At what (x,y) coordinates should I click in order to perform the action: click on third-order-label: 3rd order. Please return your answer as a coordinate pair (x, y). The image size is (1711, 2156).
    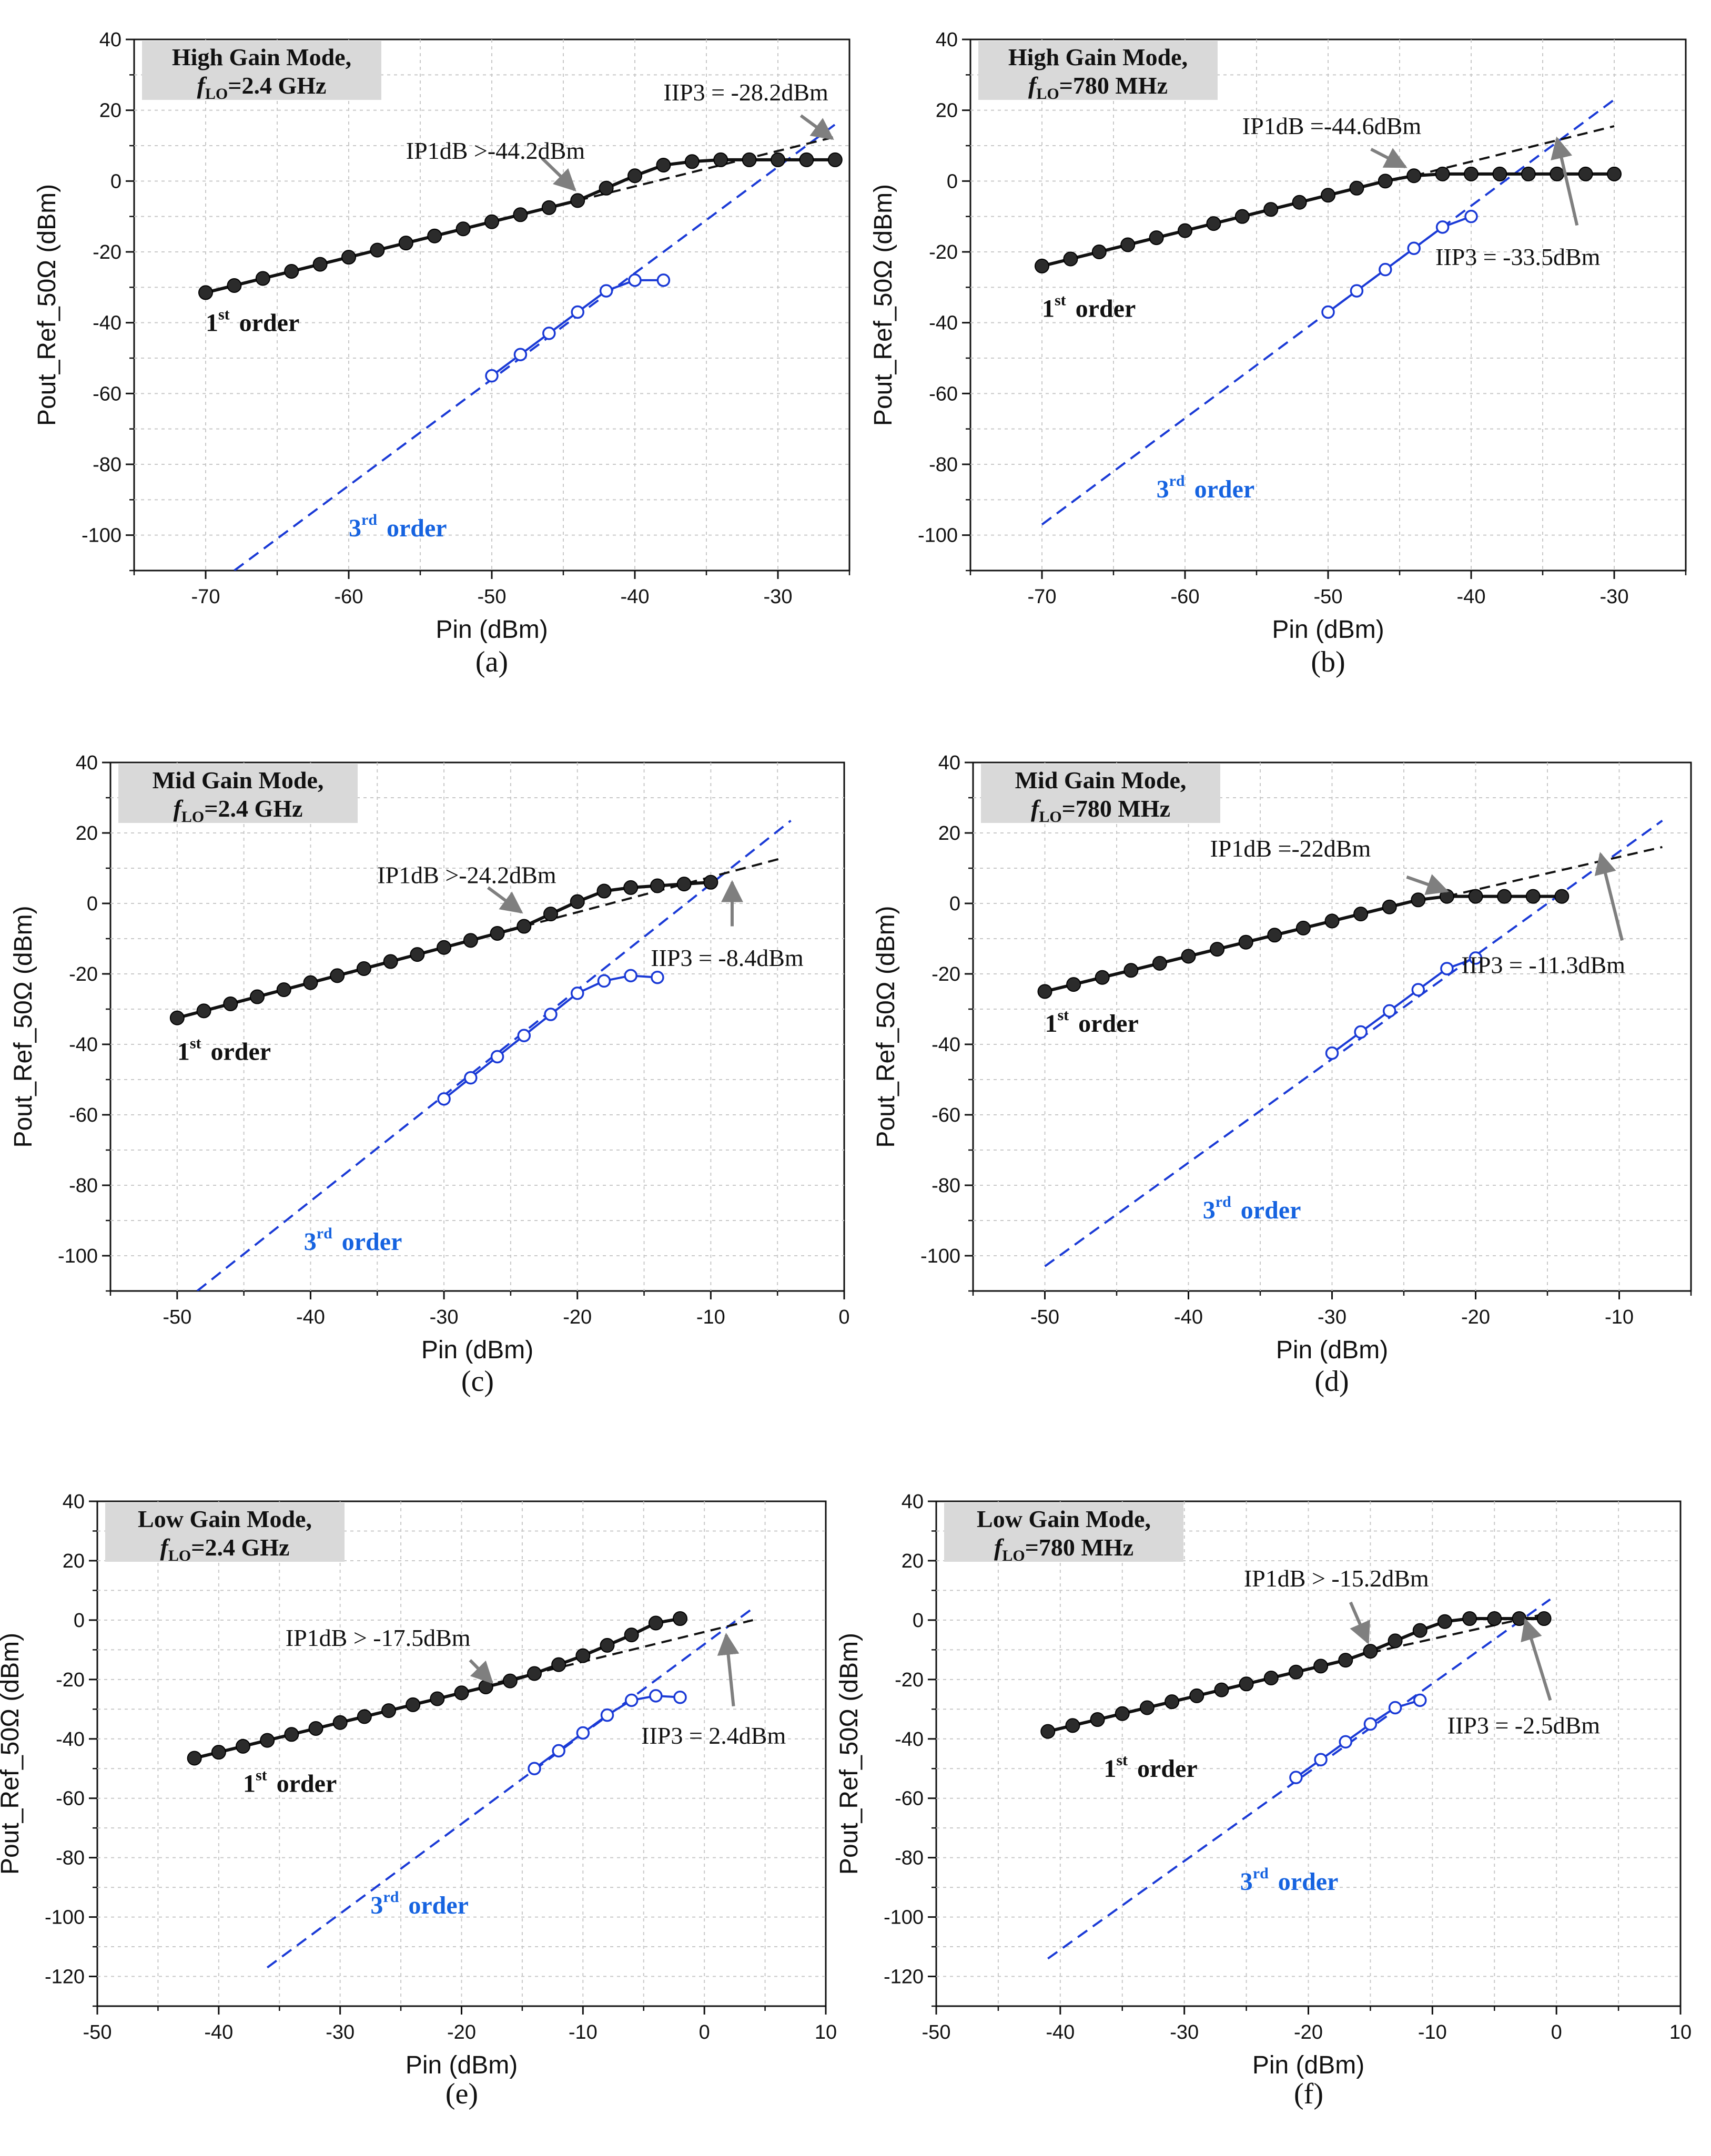
    Looking at the image, I should click on (1206, 487).